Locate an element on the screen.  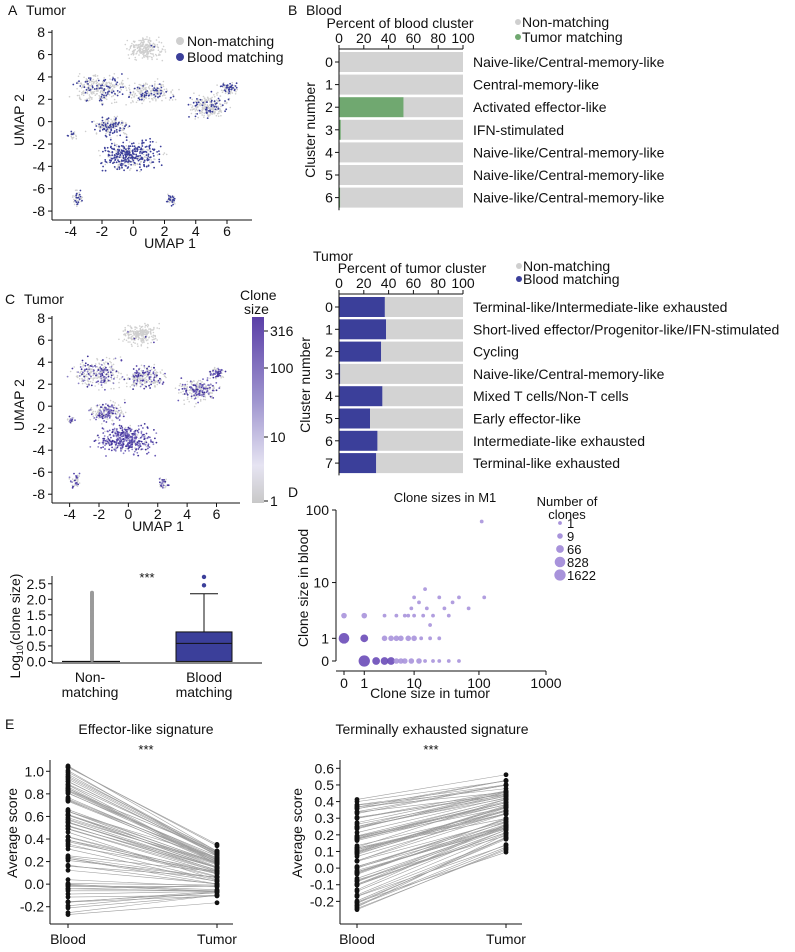
bar-x-tick-label: 40 is located at coordinates (389, 38).